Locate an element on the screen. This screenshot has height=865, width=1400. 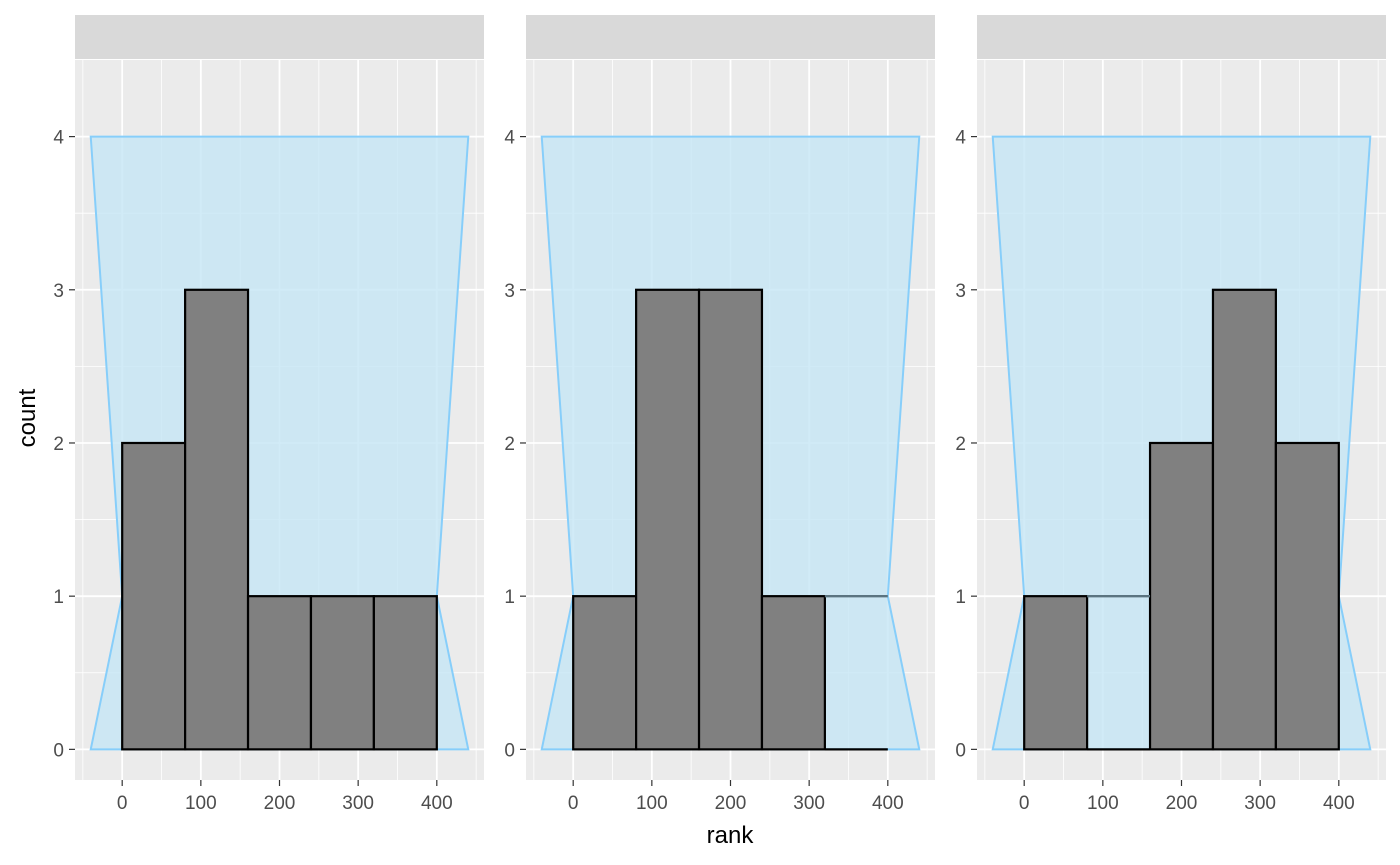
y-axis-title: count is located at coordinates (27, 417).